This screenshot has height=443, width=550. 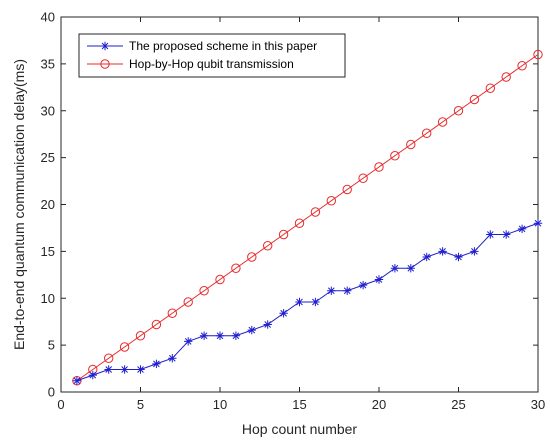 I want to click on x-axis-label: Hop count number, so click(x=300, y=429).